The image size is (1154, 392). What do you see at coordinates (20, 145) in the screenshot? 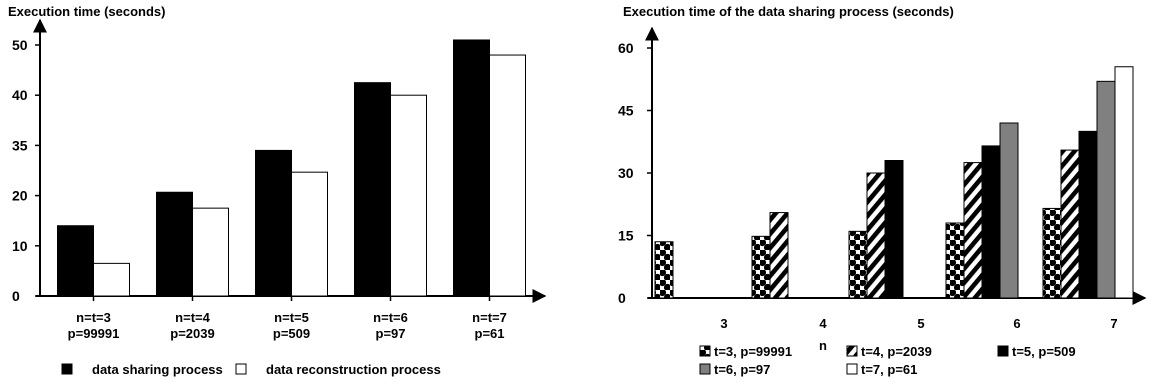
I see `chart1-y-tick-label: 35` at bounding box center [20, 145].